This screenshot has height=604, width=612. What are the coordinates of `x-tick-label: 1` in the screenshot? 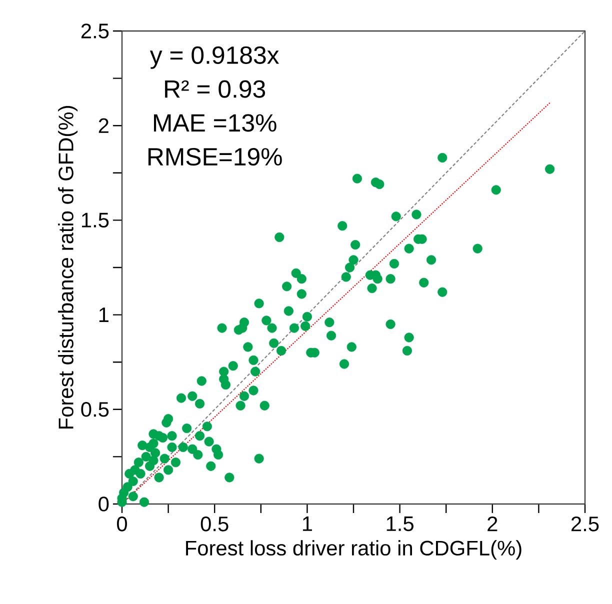 It's located at (307, 523).